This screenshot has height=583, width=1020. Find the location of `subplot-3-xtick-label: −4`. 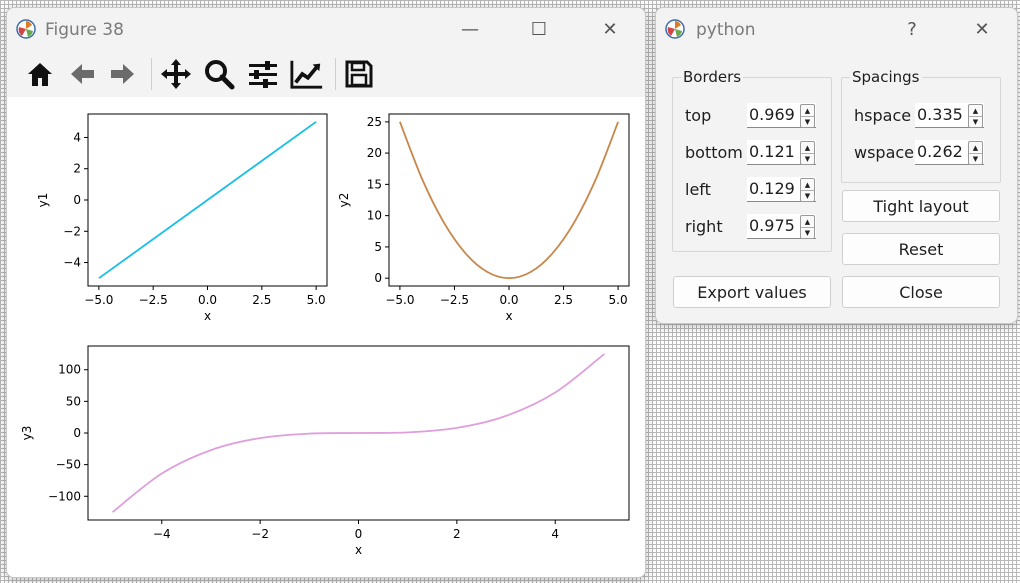

subplot-3-xtick-label: −4 is located at coordinates (162, 534).